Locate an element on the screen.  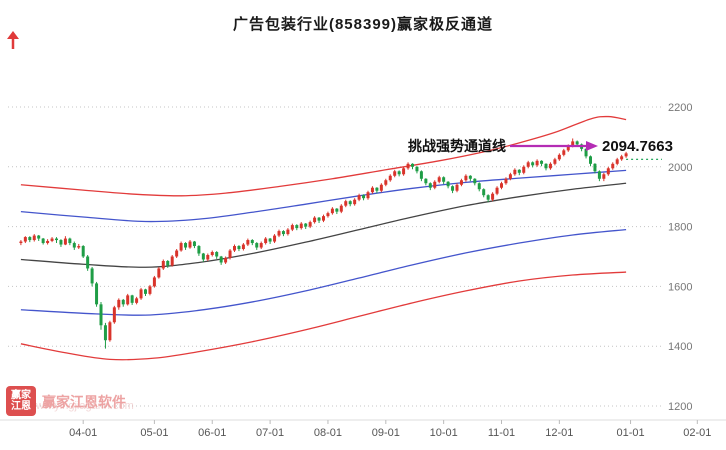
svg-text: 1400 is located at coordinates (680, 347).